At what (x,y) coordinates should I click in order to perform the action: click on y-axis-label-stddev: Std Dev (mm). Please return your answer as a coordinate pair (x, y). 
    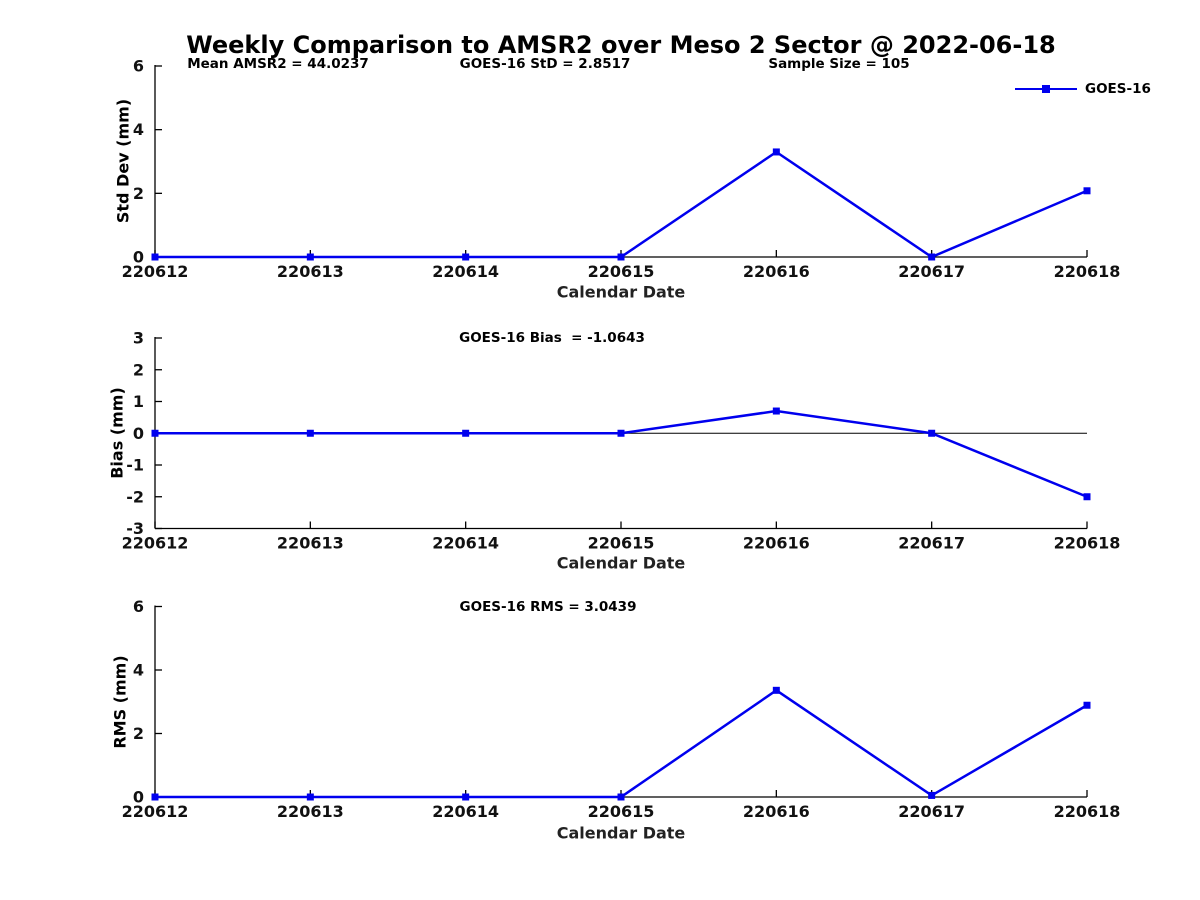
    Looking at the image, I should click on (123, 161).